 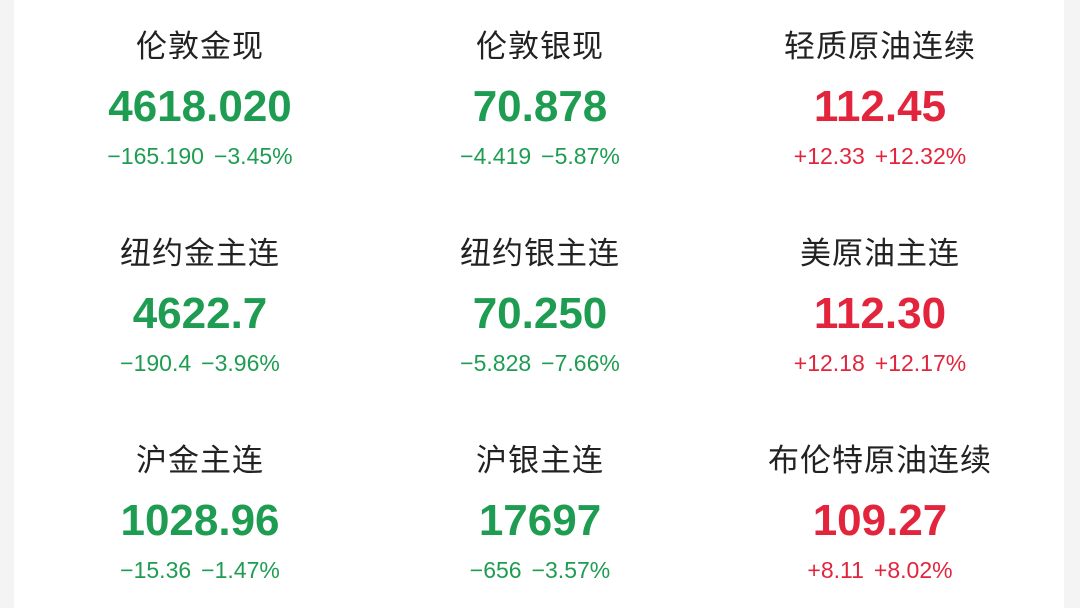 I want to click on quote-change-pct: +12.32%, so click(x=920, y=156).